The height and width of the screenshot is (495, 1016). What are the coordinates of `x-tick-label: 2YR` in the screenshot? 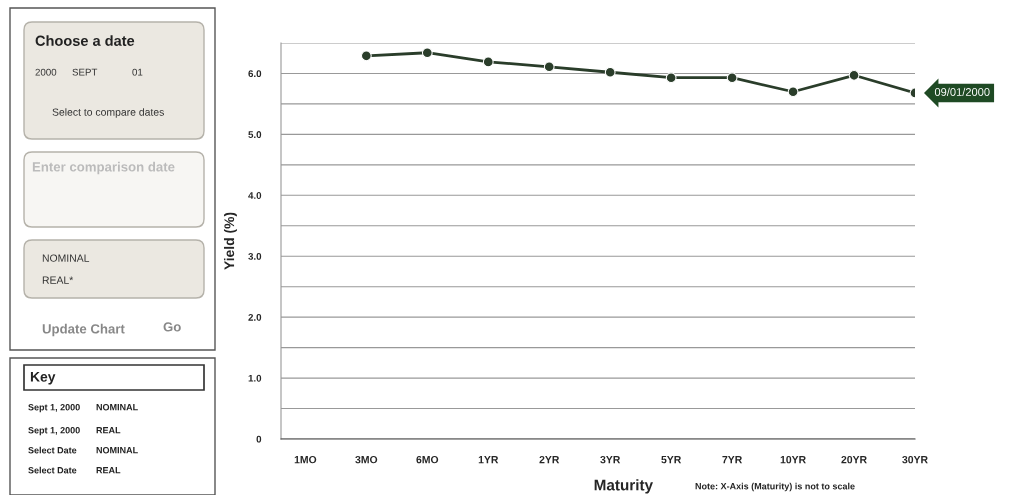 It's located at (549, 459).